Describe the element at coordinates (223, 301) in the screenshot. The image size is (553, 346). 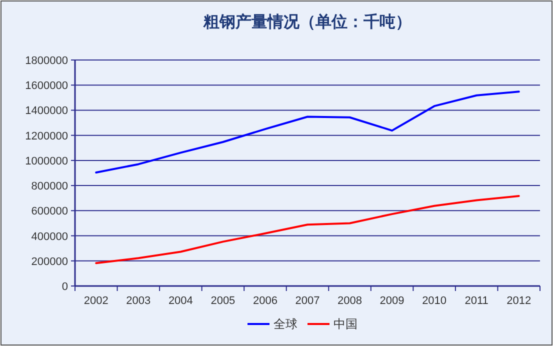
I see `x-tick-label: 2005` at that location.